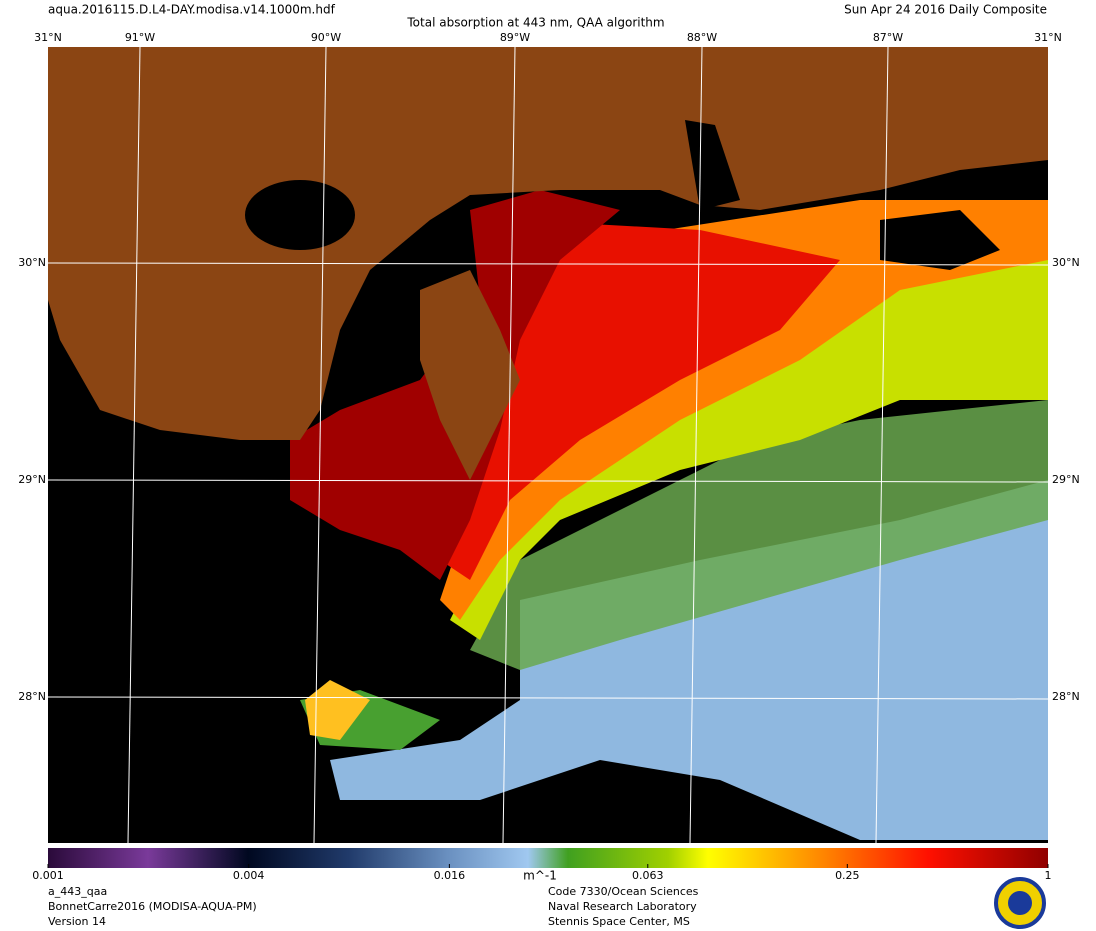 The image size is (1096, 931). Describe the element at coordinates (648, 875) in the screenshot. I see `colorbar-tick-label: 0.063` at that location.